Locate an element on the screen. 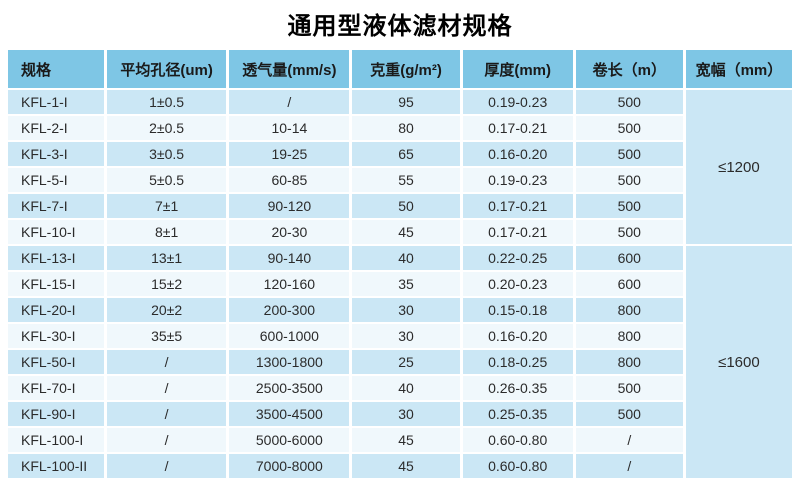 The width and height of the screenshot is (800, 499). pore-size-cell: 8±1 is located at coordinates (167, 232).